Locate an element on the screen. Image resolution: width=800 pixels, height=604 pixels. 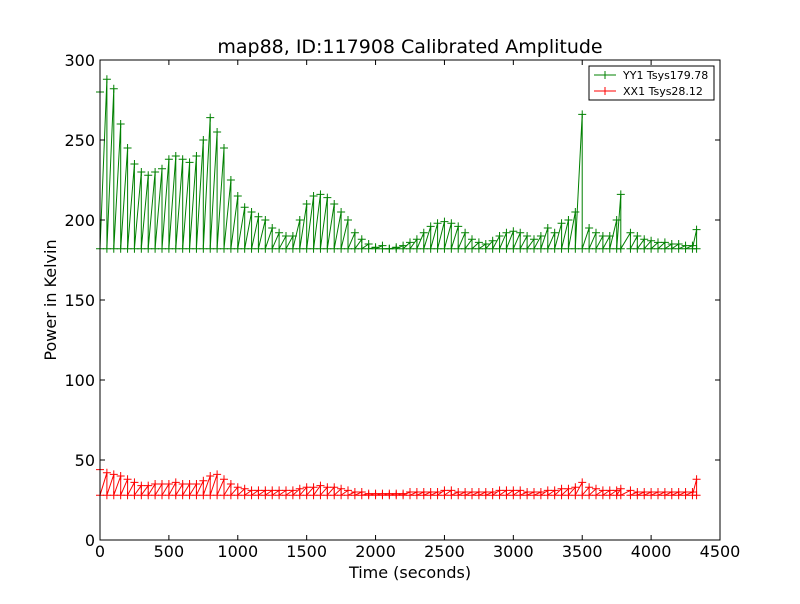
y-tick-label: 0 is located at coordinates (90, 540).